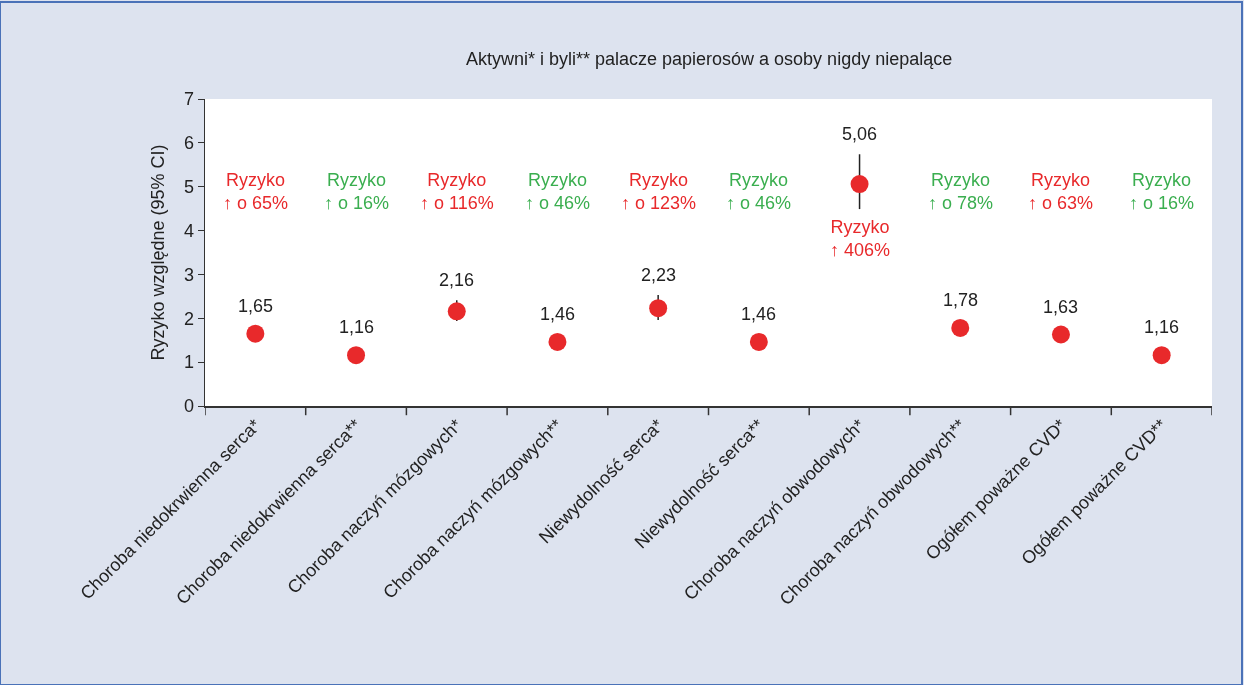 The width and height of the screenshot is (1244, 685). I want to click on y-tick-label: 1, so click(188, 362).